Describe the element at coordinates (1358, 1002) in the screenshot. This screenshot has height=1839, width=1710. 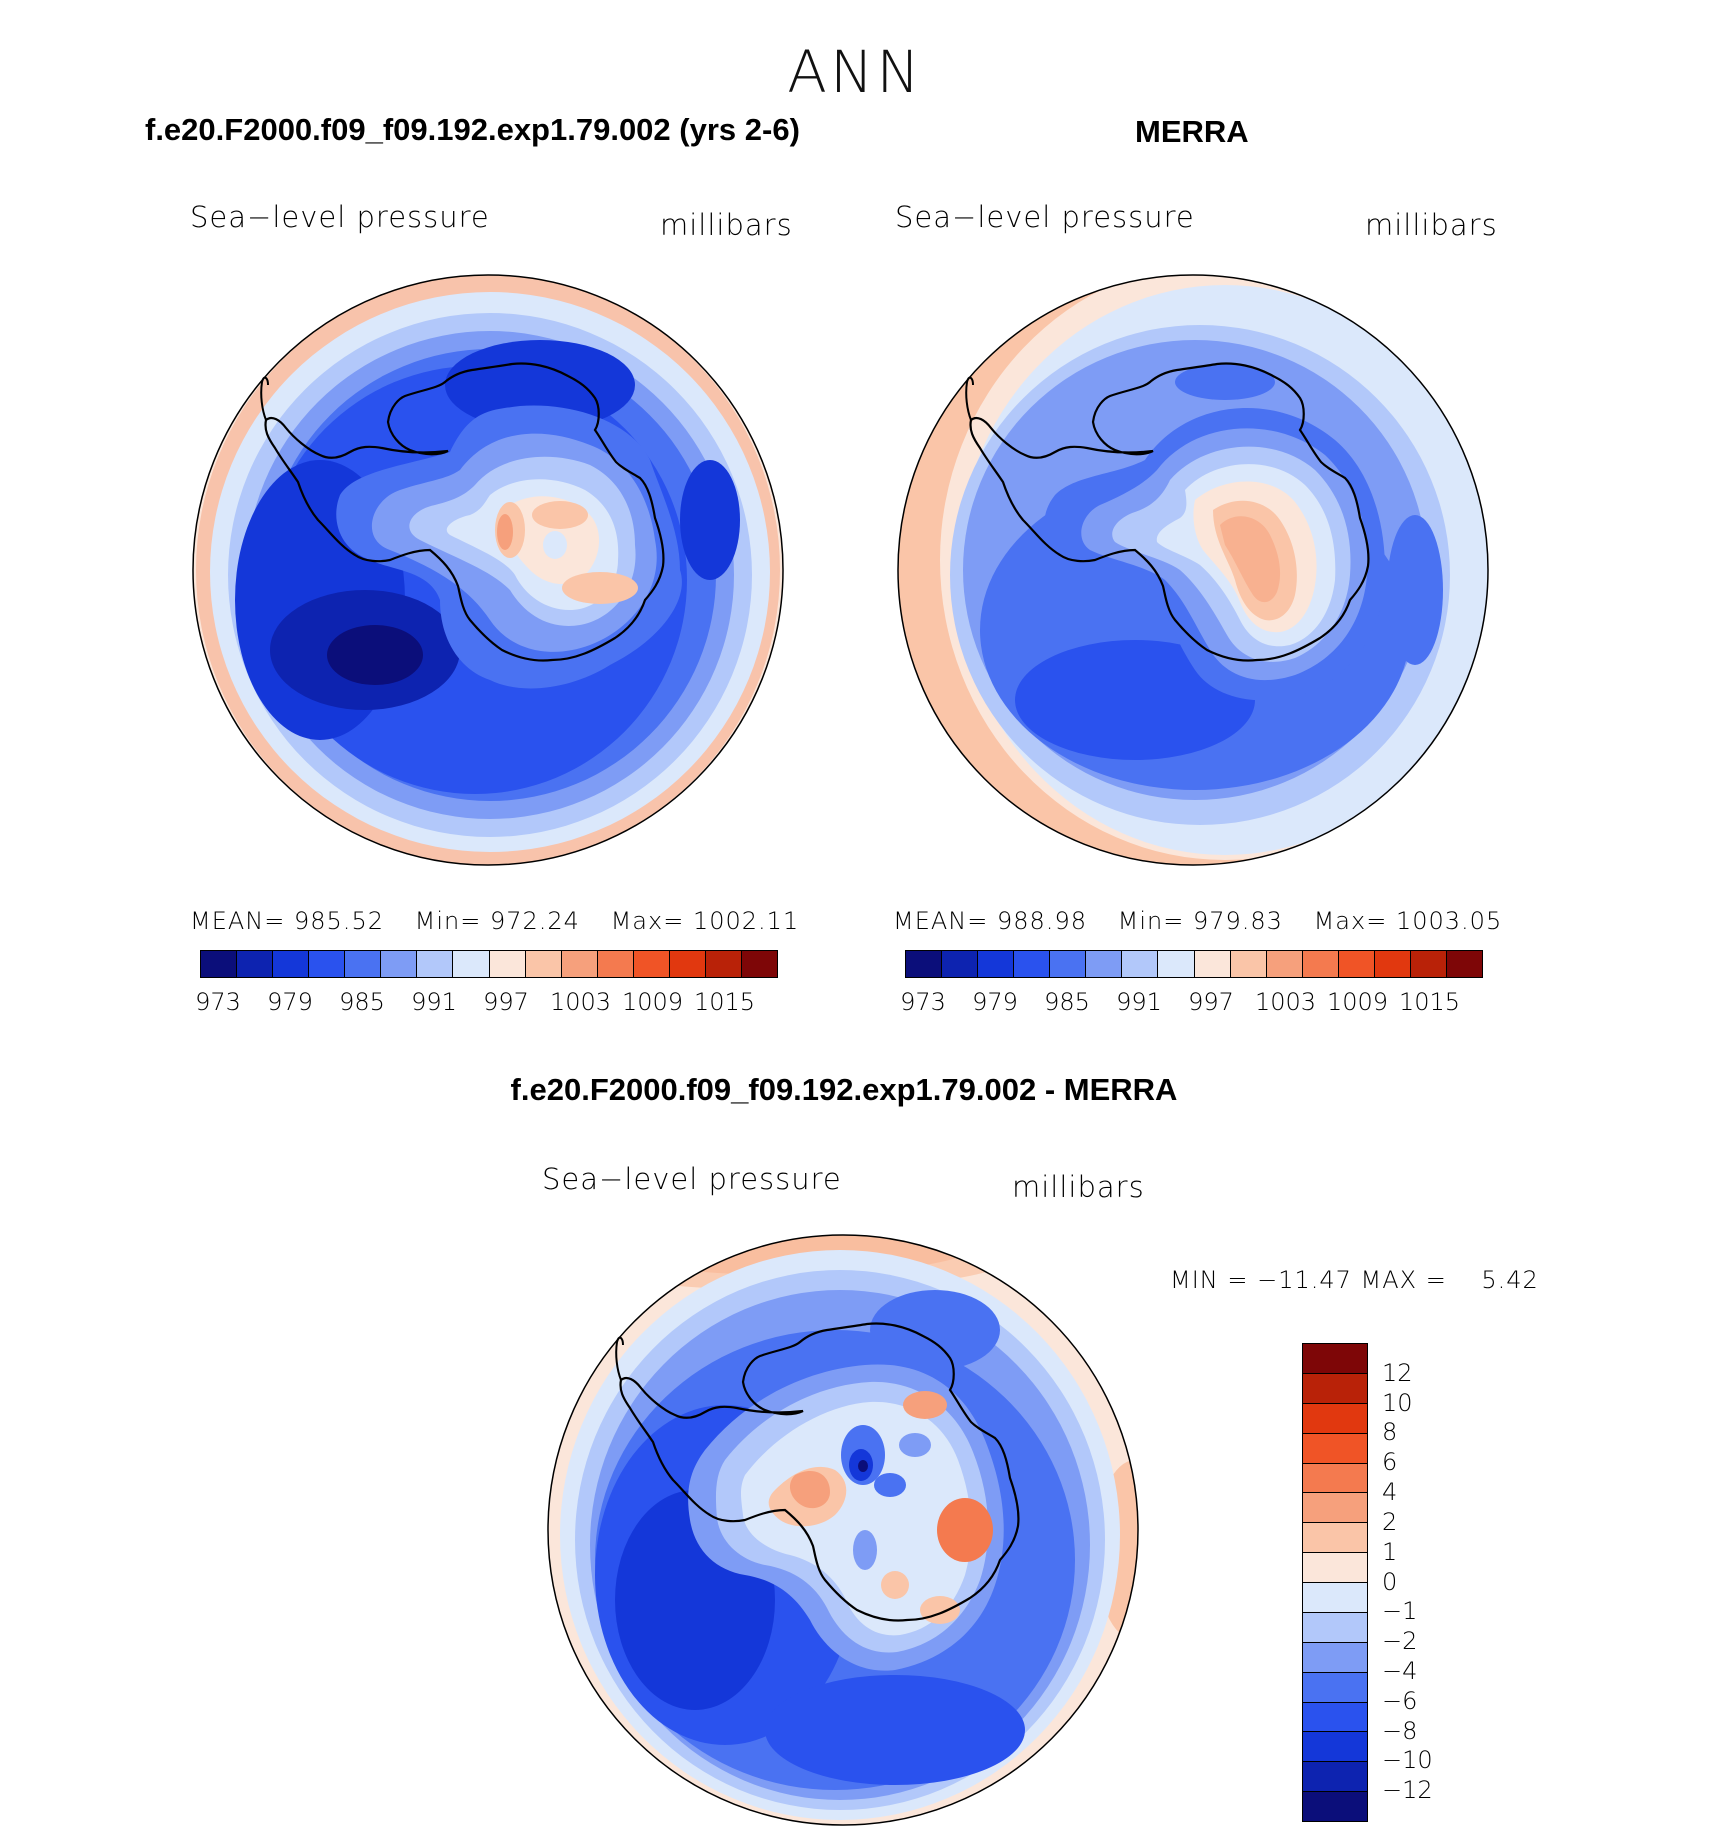
I see `obs-colorbar-tick-label: 1009` at that location.